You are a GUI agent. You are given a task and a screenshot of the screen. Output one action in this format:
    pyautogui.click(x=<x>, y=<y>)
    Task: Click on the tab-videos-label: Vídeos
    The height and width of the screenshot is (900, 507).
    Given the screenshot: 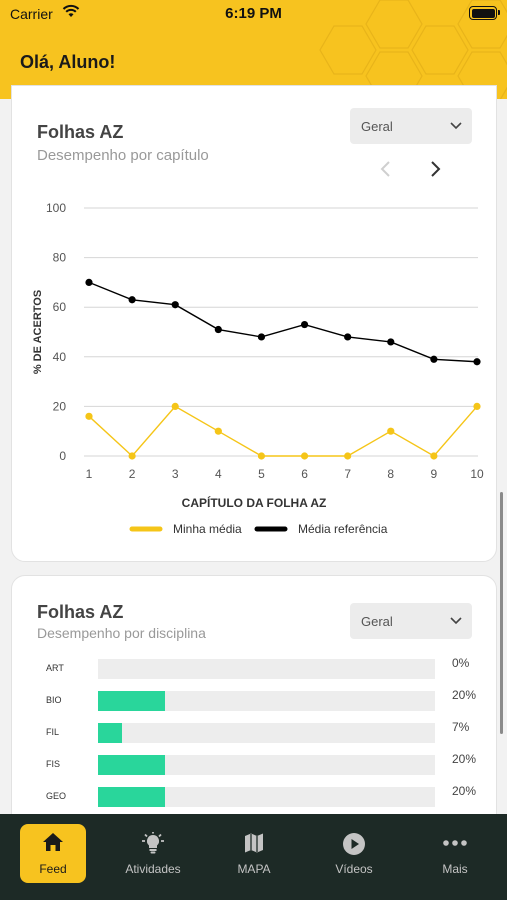 What is the action you would take?
    pyautogui.click(x=354, y=869)
    